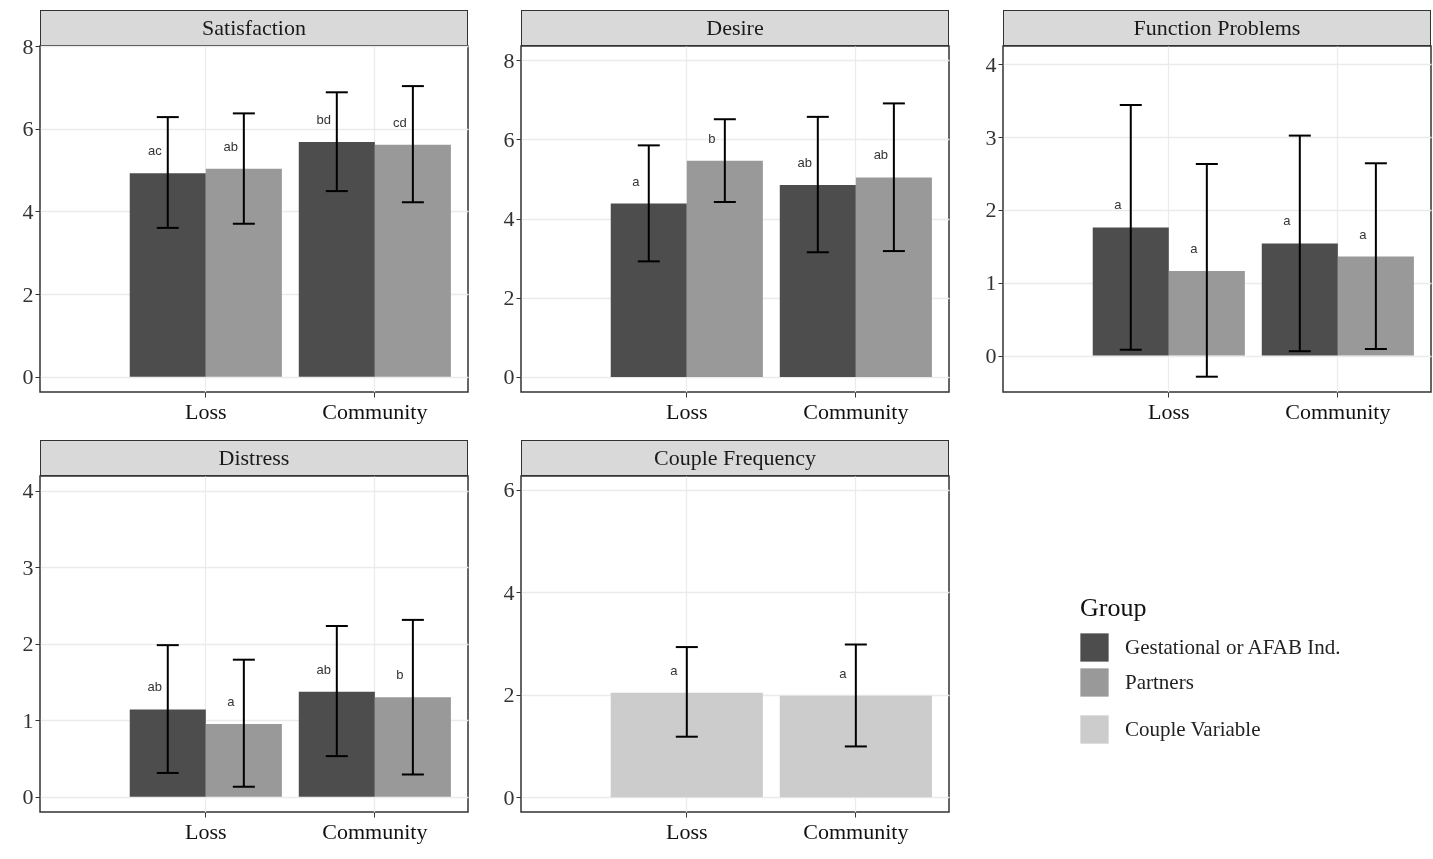  Describe the element at coordinates (1113, 607) in the screenshot. I see `legend-title: Group` at that location.